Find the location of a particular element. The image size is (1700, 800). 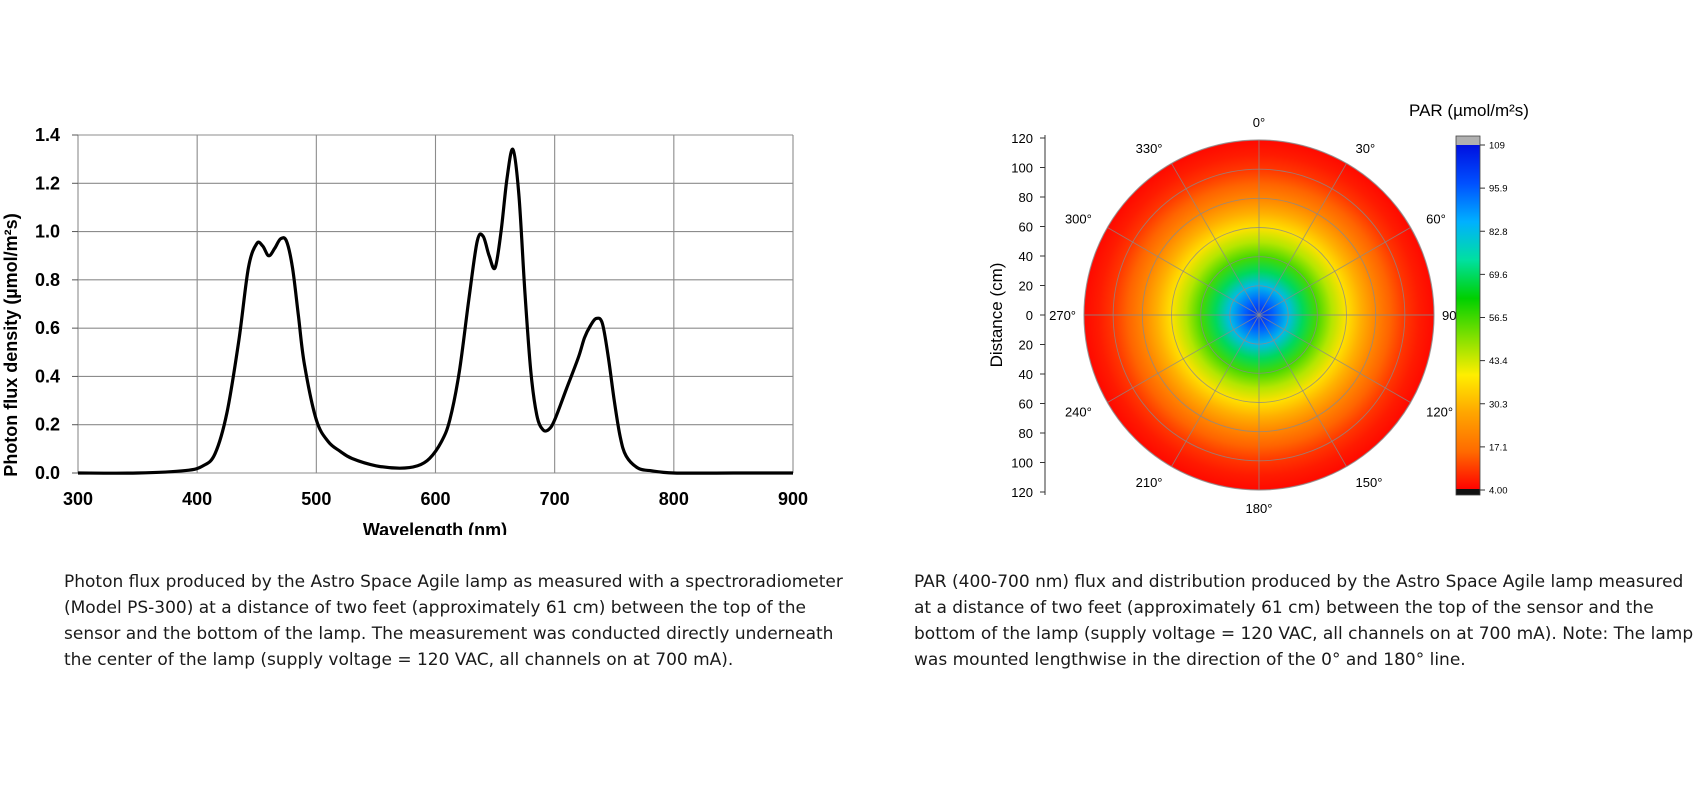

spectrum-x-ticks: 300 400 500 600 700 800 900 is located at coordinates (435, 499).